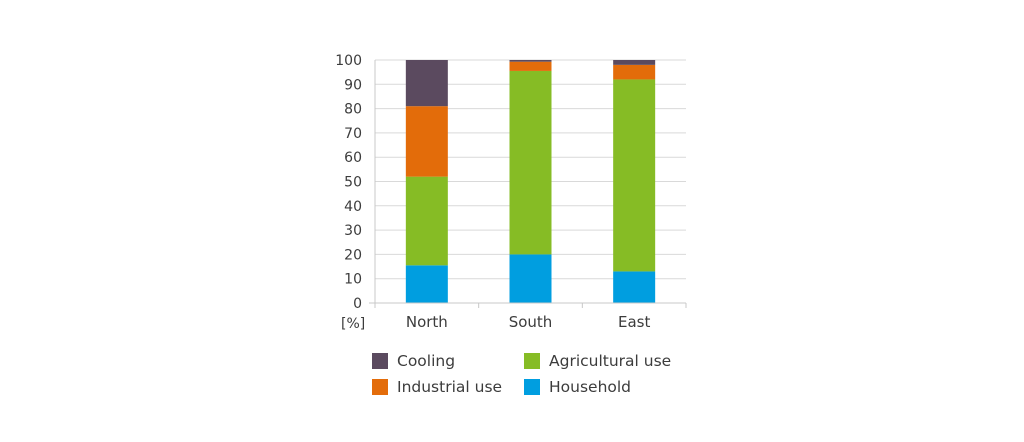  I want to click on bar-stack-north, so click(426, 181).